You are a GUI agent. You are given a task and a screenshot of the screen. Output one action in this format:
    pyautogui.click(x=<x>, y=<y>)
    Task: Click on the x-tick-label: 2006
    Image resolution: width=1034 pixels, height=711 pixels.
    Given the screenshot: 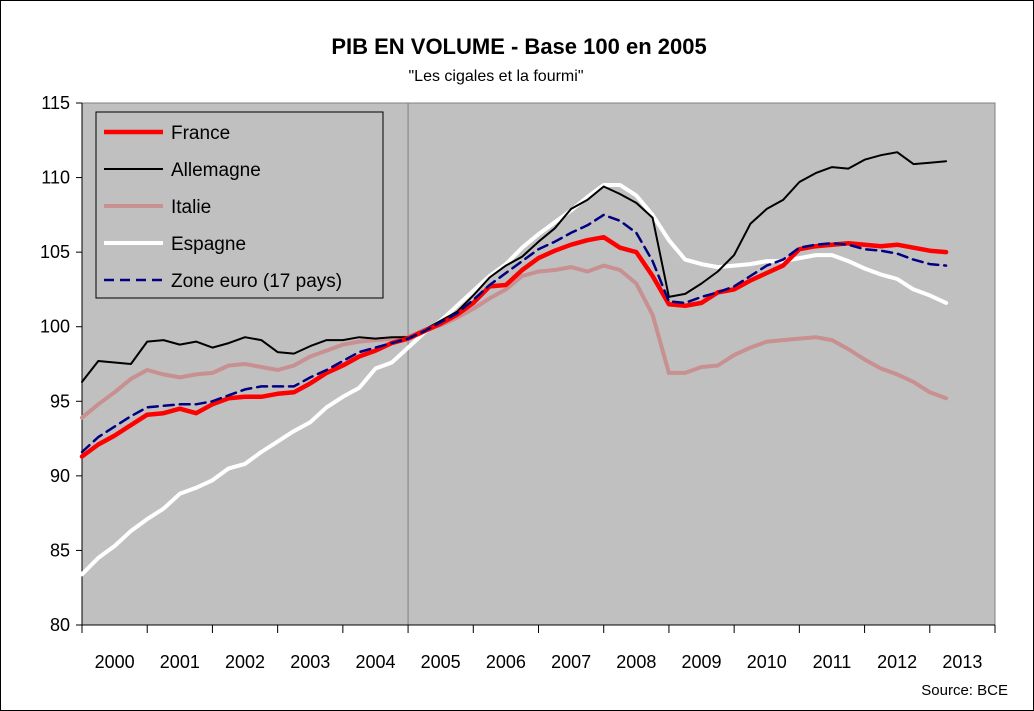 What is the action you would take?
    pyautogui.click(x=506, y=662)
    